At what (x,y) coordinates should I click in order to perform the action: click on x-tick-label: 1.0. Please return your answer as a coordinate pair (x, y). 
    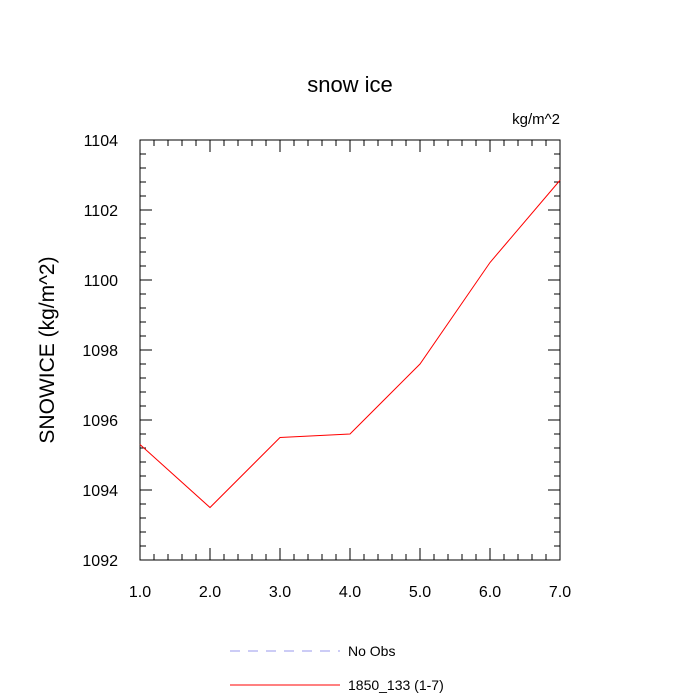
    Looking at the image, I should click on (140, 592).